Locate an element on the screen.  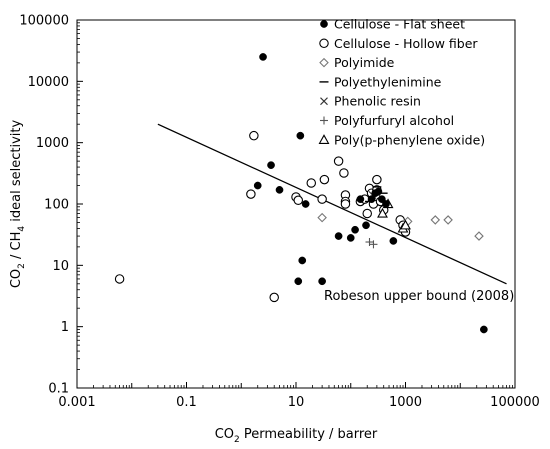
reference-line-label: Robeson upper bound (2008) is located at coordinates (419, 296).